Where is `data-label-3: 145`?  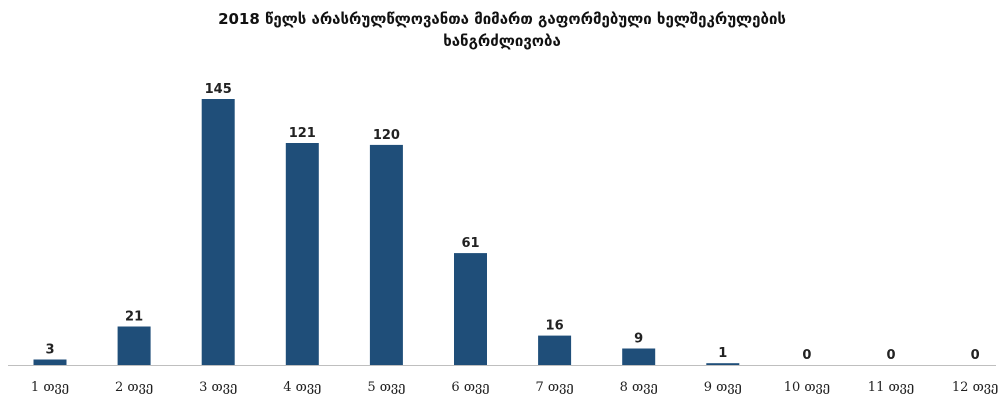
data-label-3: 145 is located at coordinates (218, 89).